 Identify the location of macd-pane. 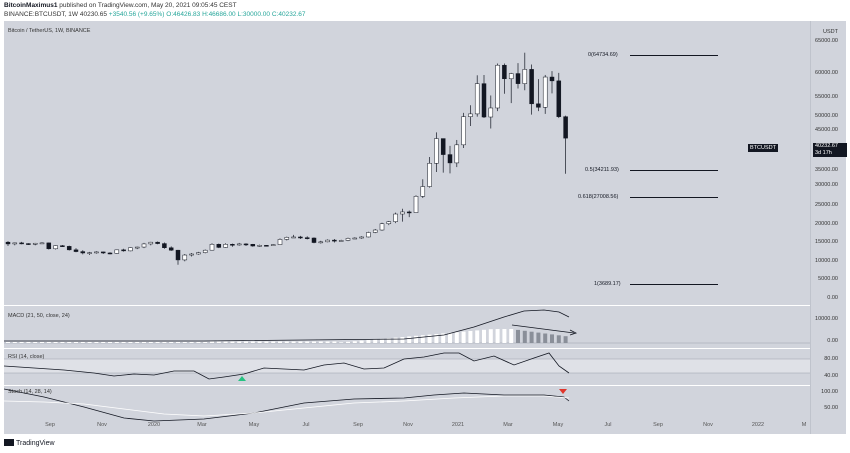
(407, 326).